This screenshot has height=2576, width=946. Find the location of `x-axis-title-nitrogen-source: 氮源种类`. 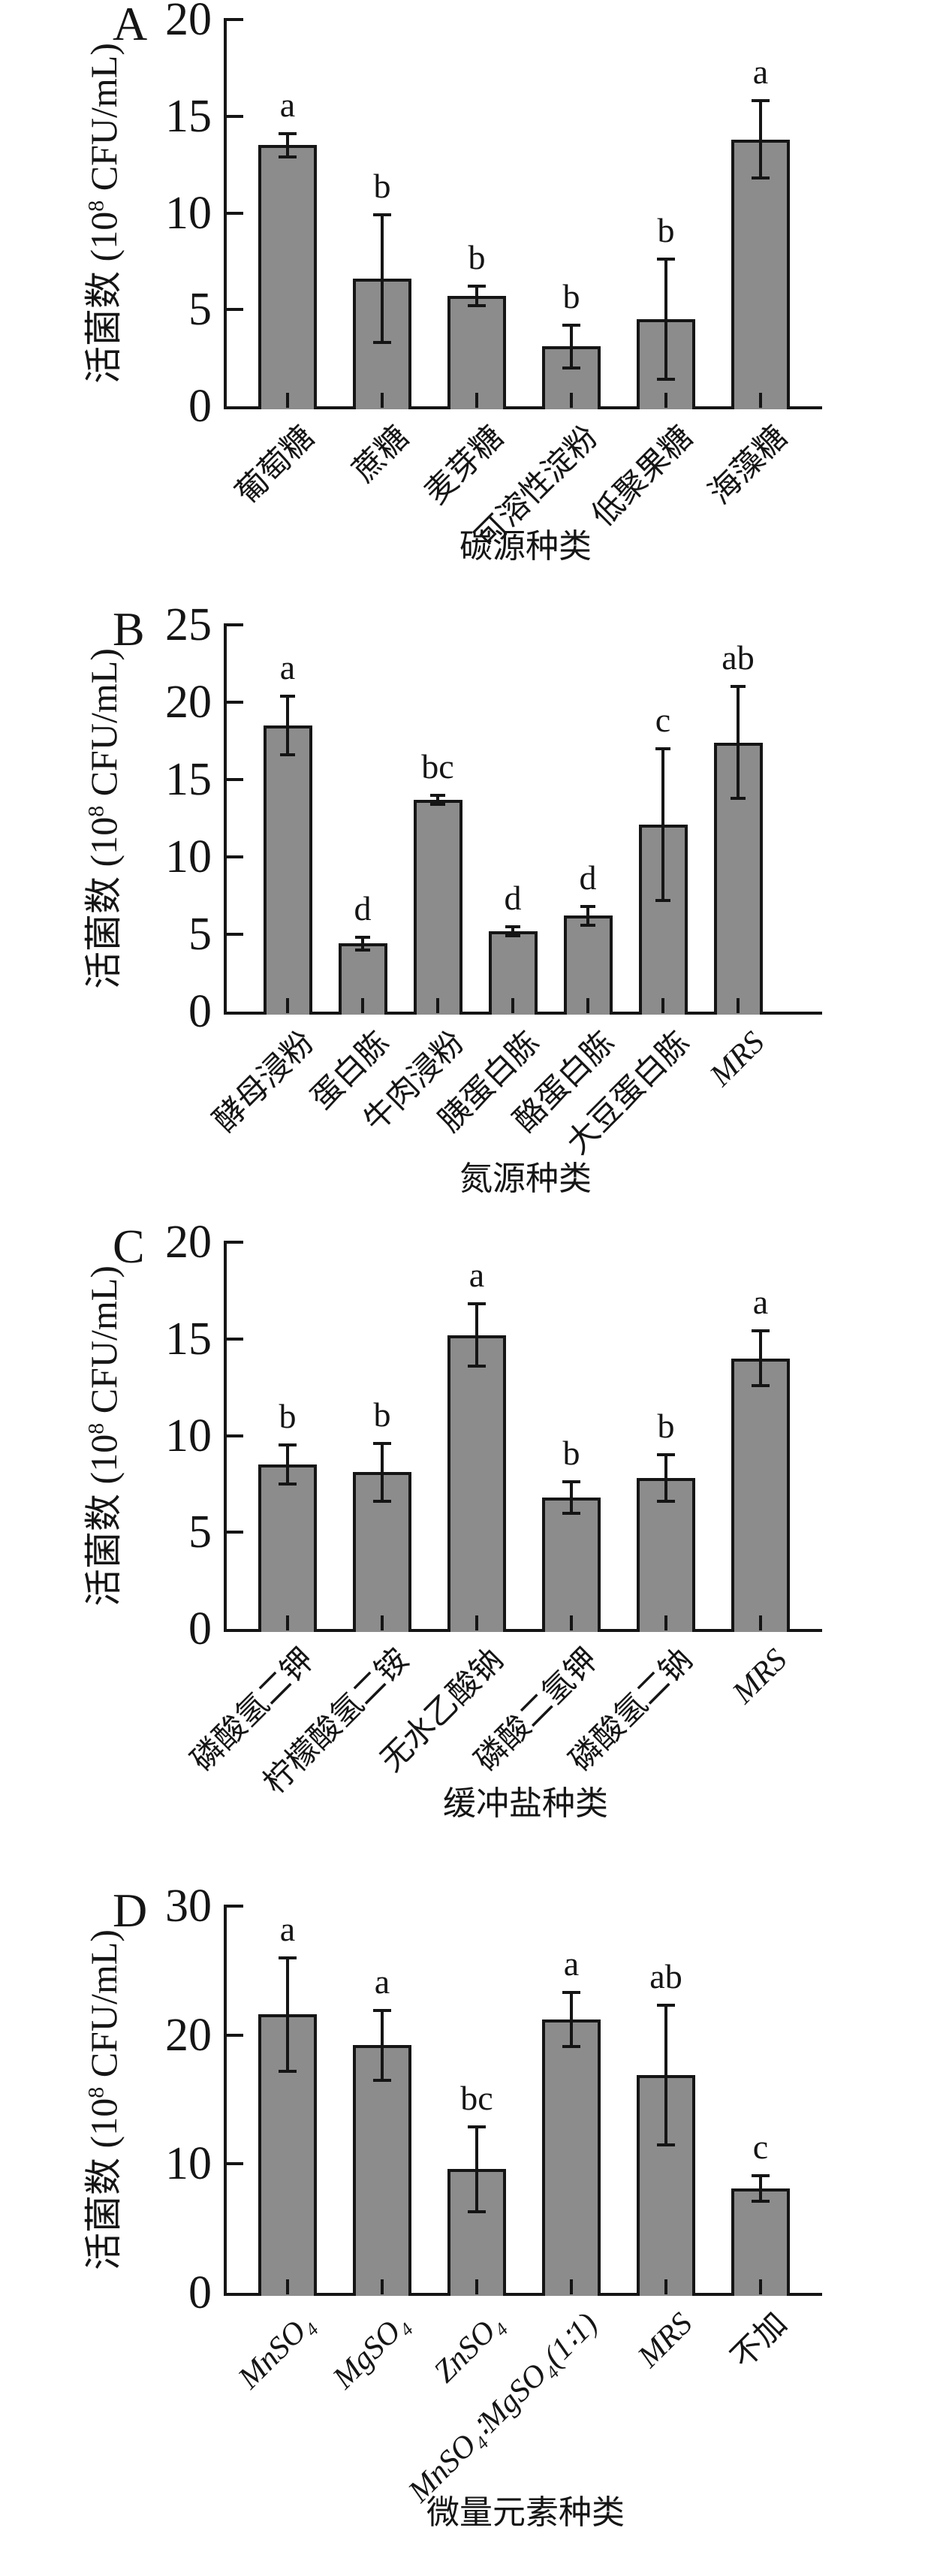

x-axis-title-nitrogen-source: 氮源种类 is located at coordinates (525, 1178).